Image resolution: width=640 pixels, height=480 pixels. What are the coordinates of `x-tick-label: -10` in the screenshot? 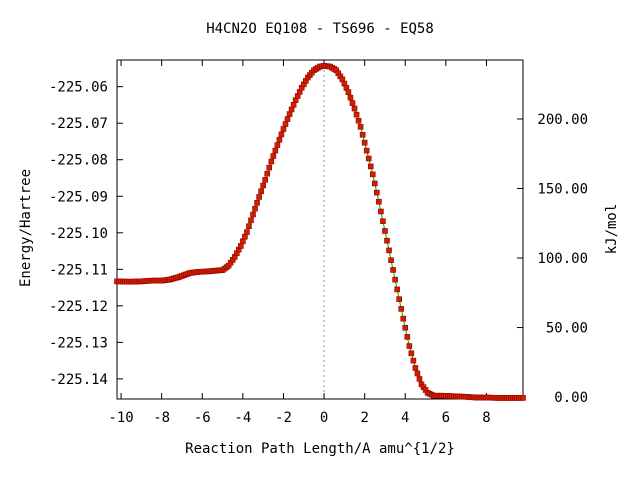 It's located at (120, 418).